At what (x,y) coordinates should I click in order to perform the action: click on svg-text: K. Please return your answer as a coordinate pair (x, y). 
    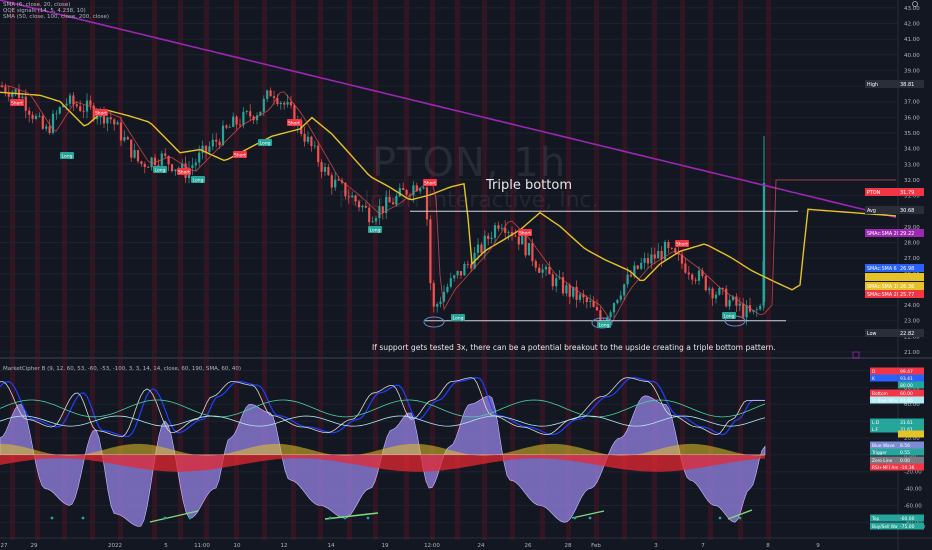
    Looking at the image, I should click on (873, 379).